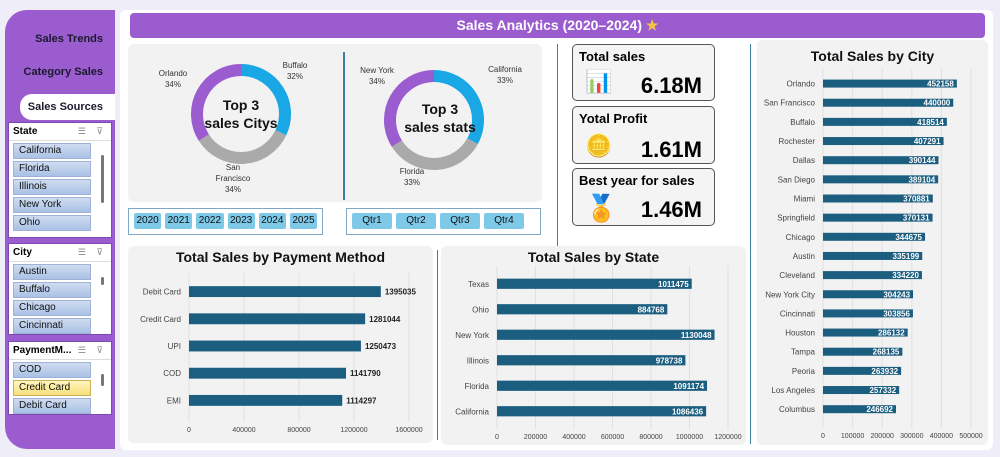 The image size is (1000, 457). What do you see at coordinates (800, 333) in the screenshot?
I see `y-category-label: Houston` at bounding box center [800, 333].